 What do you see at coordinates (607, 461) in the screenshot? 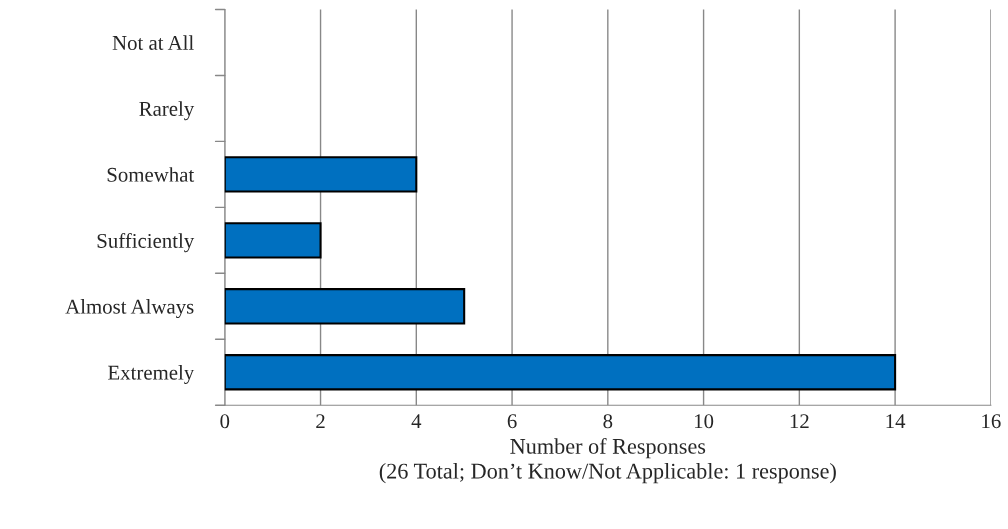
I see `x-axis-title: Number of Responses (26 Total; Don’t Know/Not Applicable: 1 response)` at bounding box center [607, 461].